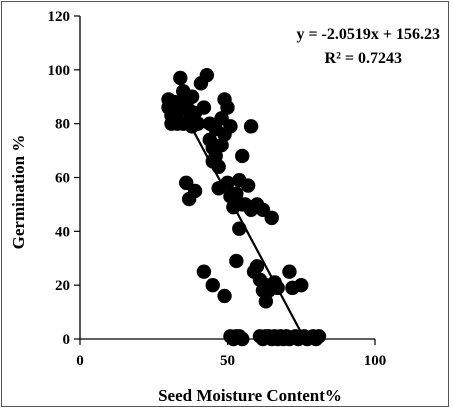  What do you see at coordinates (67, 340) in the screenshot?
I see `y-tick-label: 0` at bounding box center [67, 340].